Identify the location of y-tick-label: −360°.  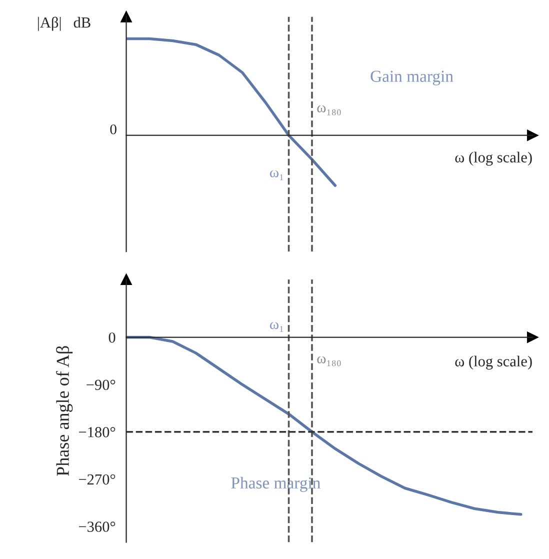
(97, 527).